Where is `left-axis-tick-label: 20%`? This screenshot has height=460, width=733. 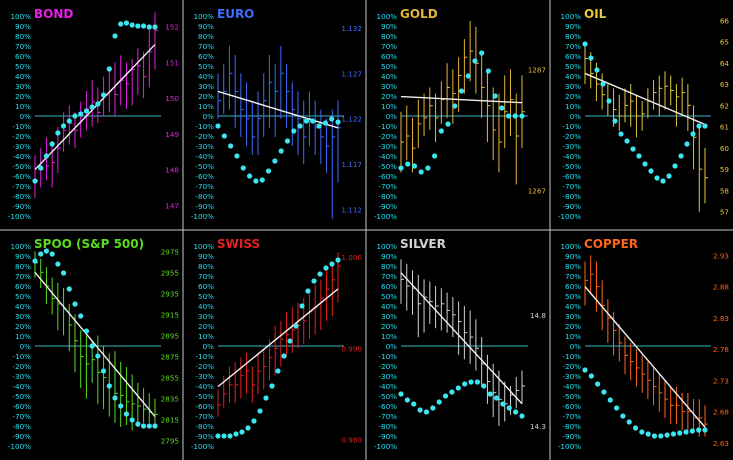 left-axis-tick-label: 20% is located at coordinates (23, 96).